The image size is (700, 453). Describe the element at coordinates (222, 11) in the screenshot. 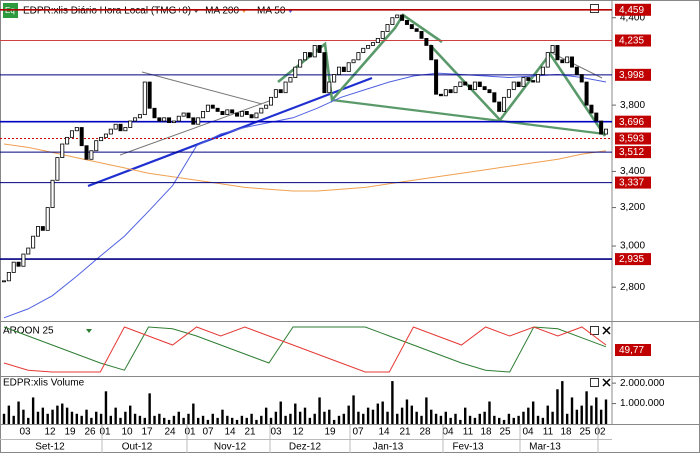

I see `legend-ma200: MA 200` at that location.